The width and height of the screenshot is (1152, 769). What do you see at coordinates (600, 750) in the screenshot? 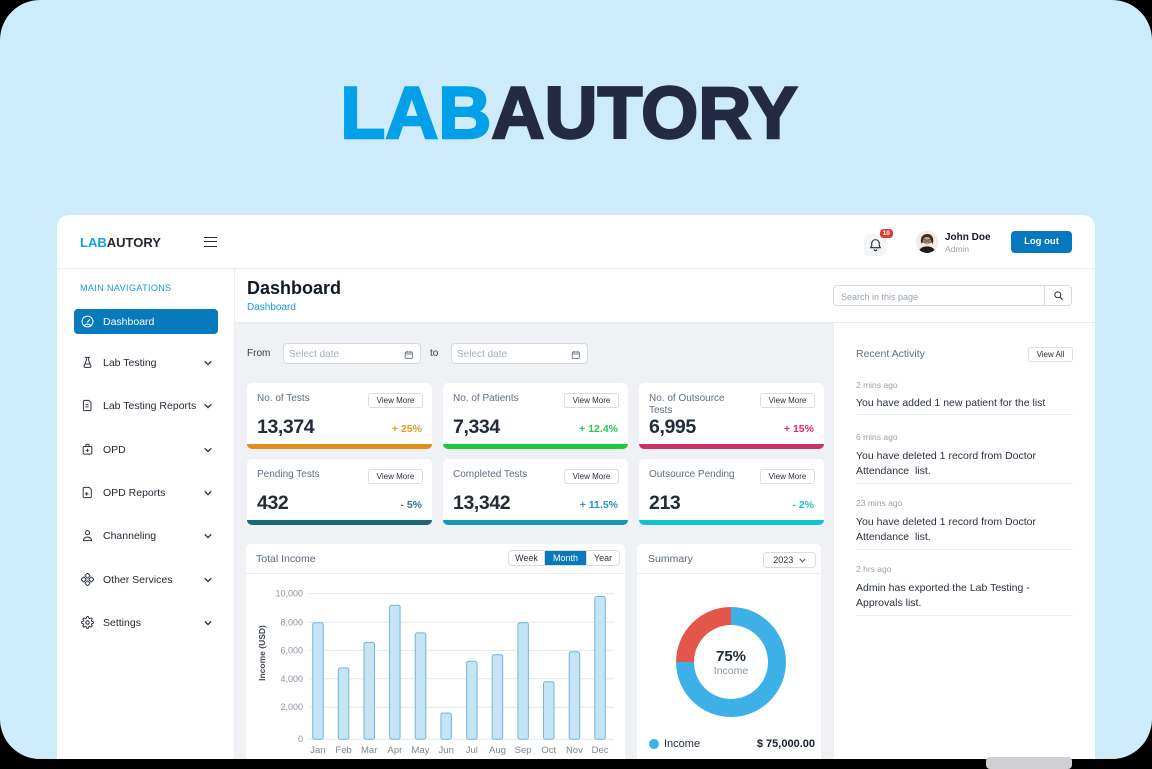
I see `svg-text: Dec` at bounding box center [600, 750].